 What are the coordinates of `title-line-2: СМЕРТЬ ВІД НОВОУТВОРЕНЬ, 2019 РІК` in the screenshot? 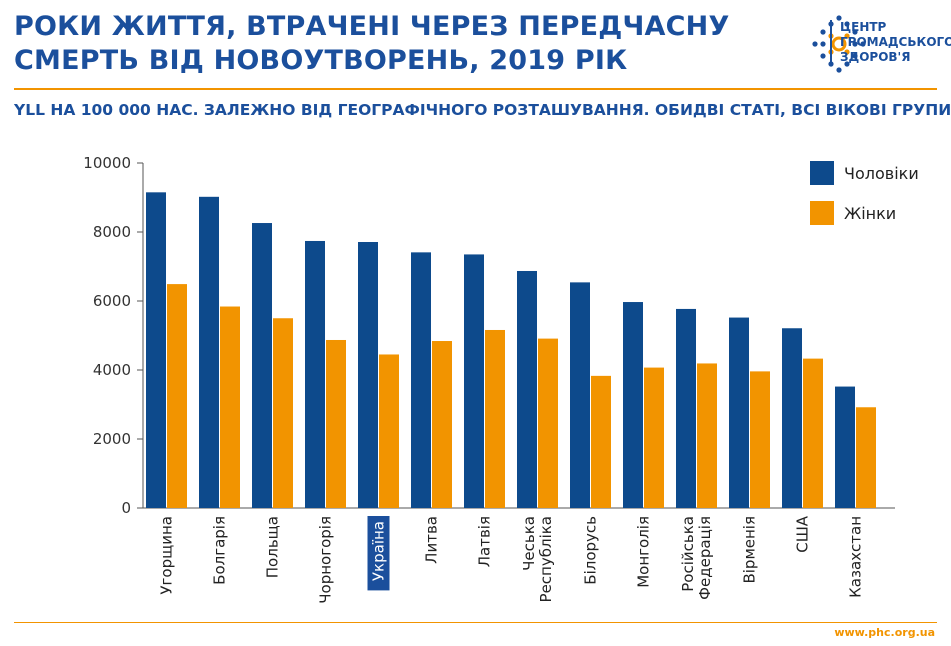 It's located at (321, 60).